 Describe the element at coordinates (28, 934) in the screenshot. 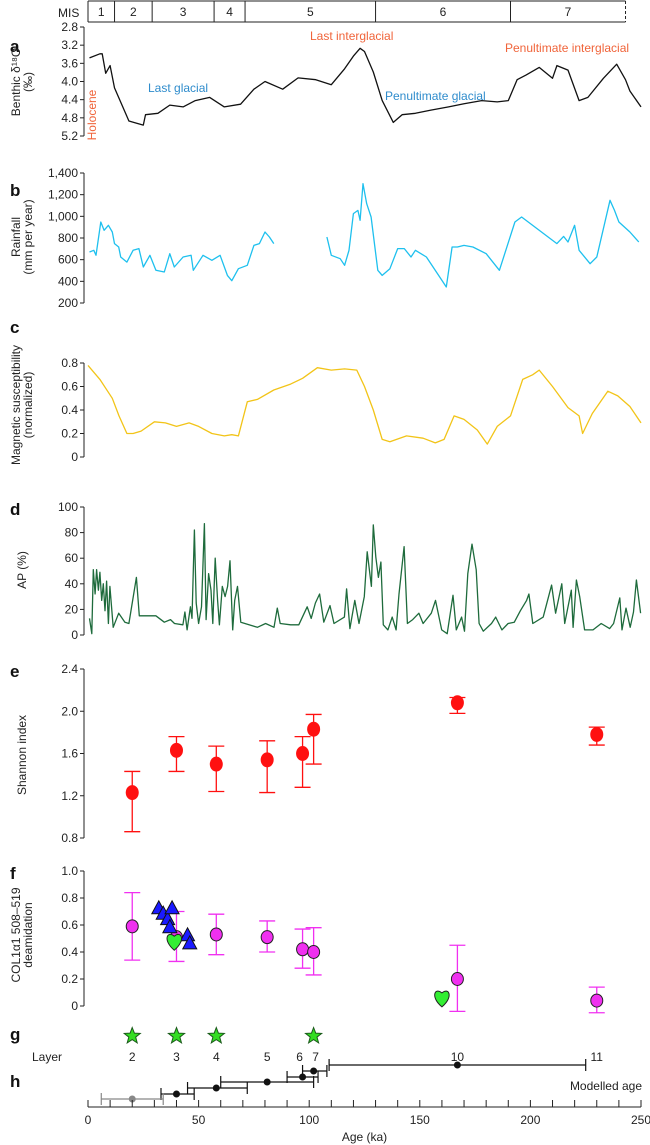

I see `y-axis-label-f: deamidation` at that location.